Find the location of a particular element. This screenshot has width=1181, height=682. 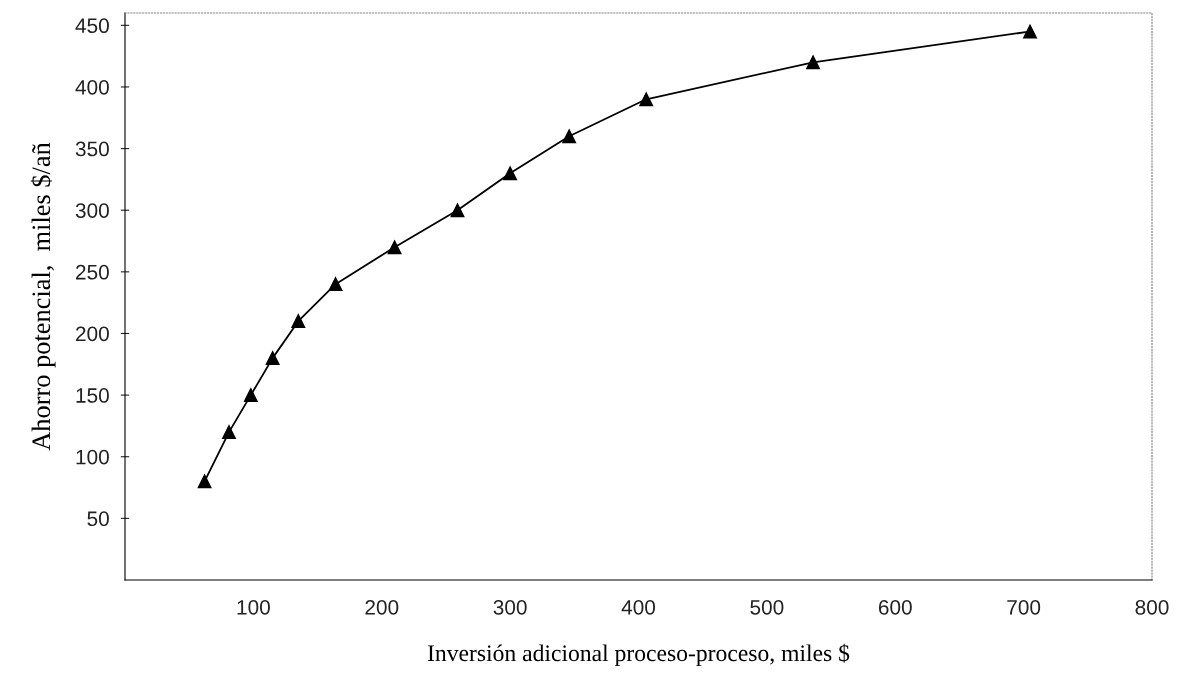

y-tick-label: 300 is located at coordinates (92, 210).